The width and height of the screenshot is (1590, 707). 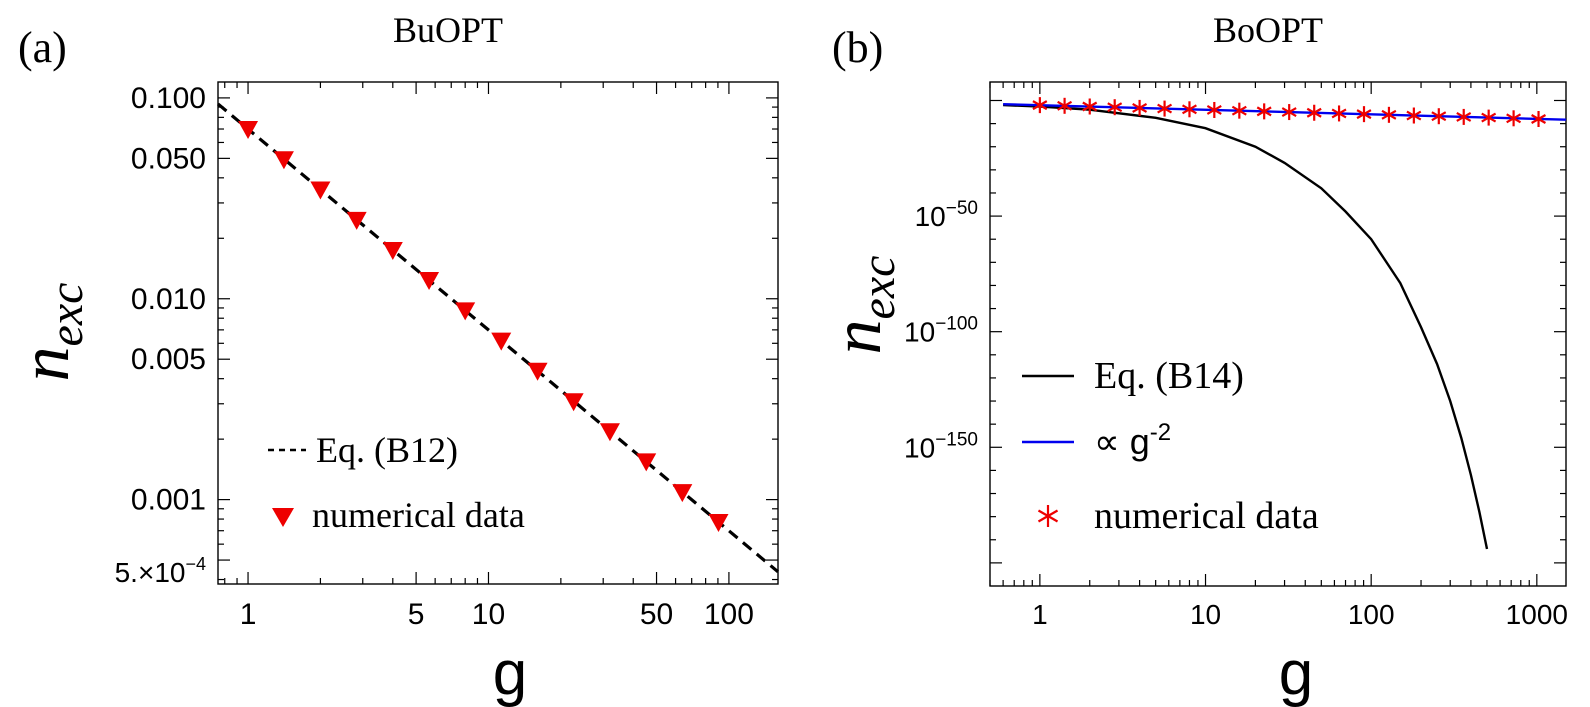 I want to click on panel-a-xtick-label: 10, so click(x=488, y=614).